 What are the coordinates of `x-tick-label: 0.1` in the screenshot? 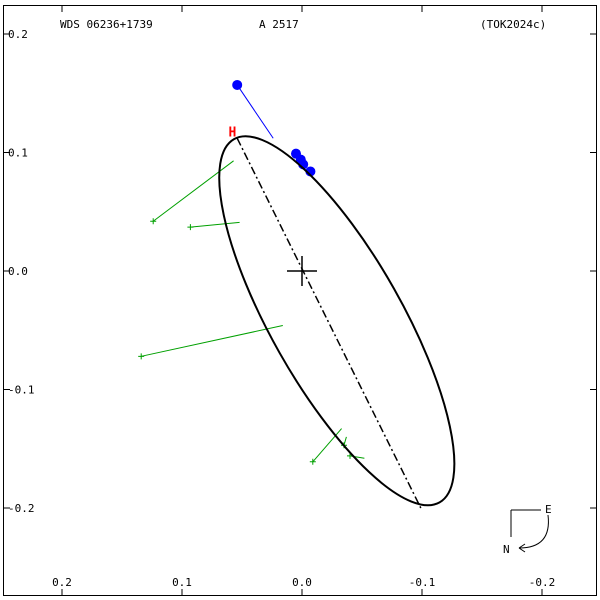 It's located at (182, 582).